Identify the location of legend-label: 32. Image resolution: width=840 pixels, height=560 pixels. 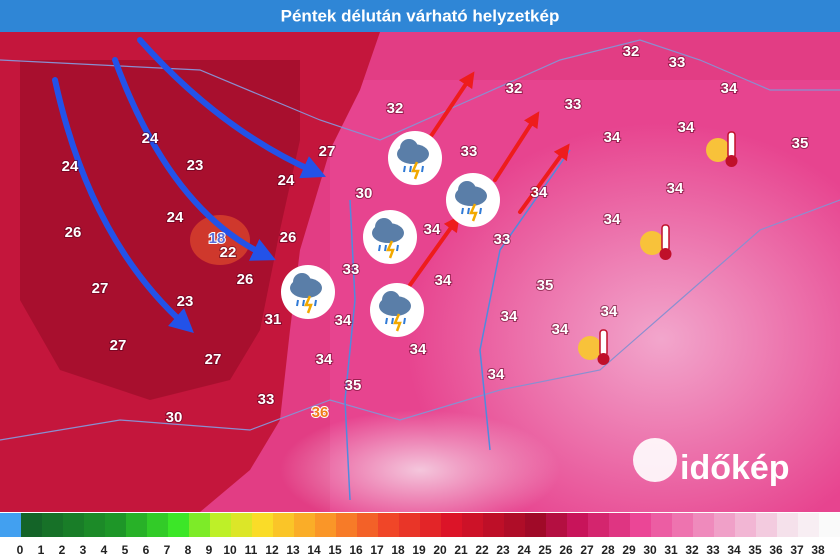
(692, 550).